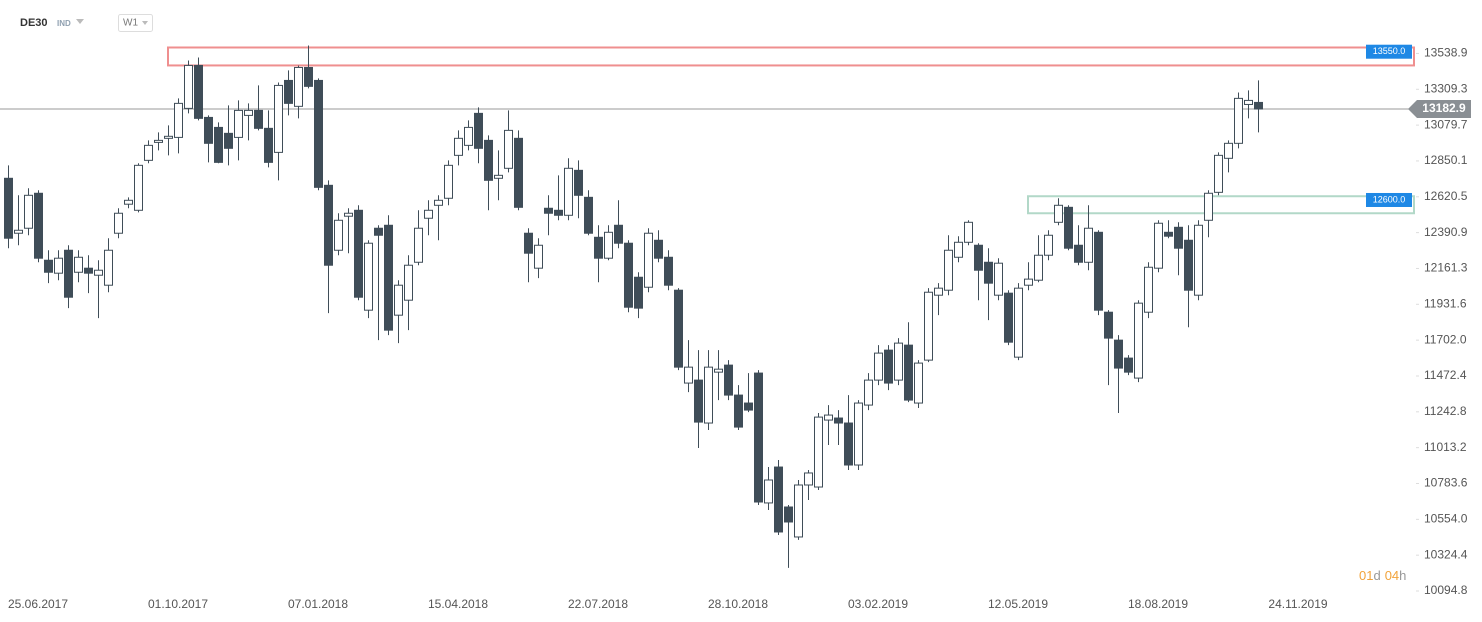  I want to click on symbol-dropdown, so click(80, 21).